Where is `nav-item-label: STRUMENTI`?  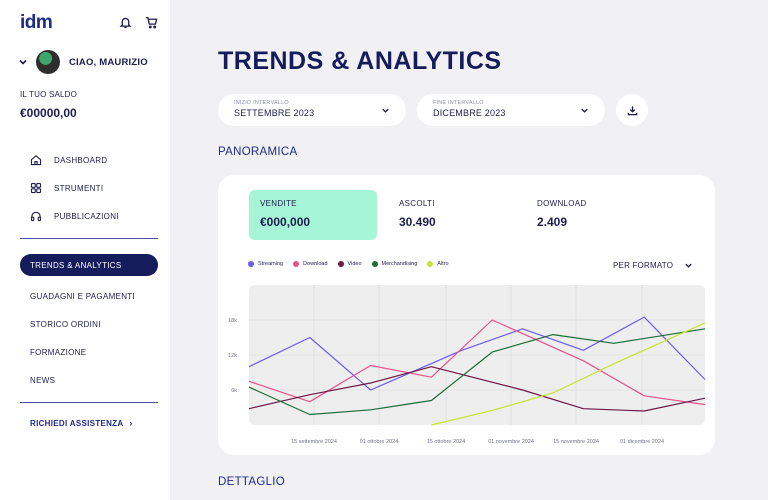
nav-item-label: STRUMENTI is located at coordinates (79, 188).